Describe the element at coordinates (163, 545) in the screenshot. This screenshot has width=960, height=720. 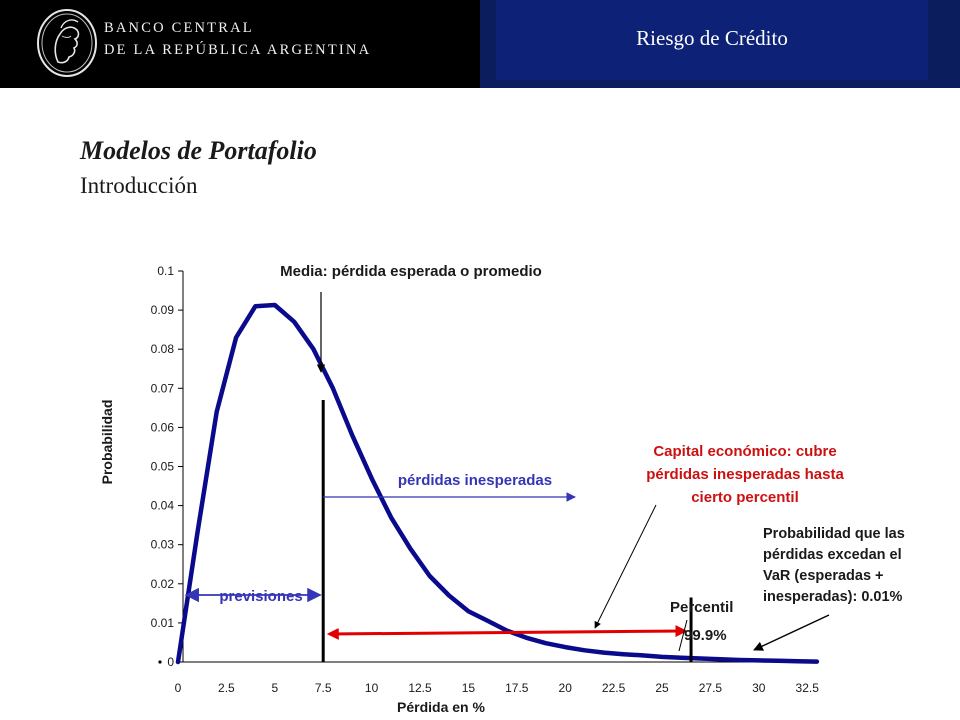
I see `y-tick-label: 0.03` at that location.